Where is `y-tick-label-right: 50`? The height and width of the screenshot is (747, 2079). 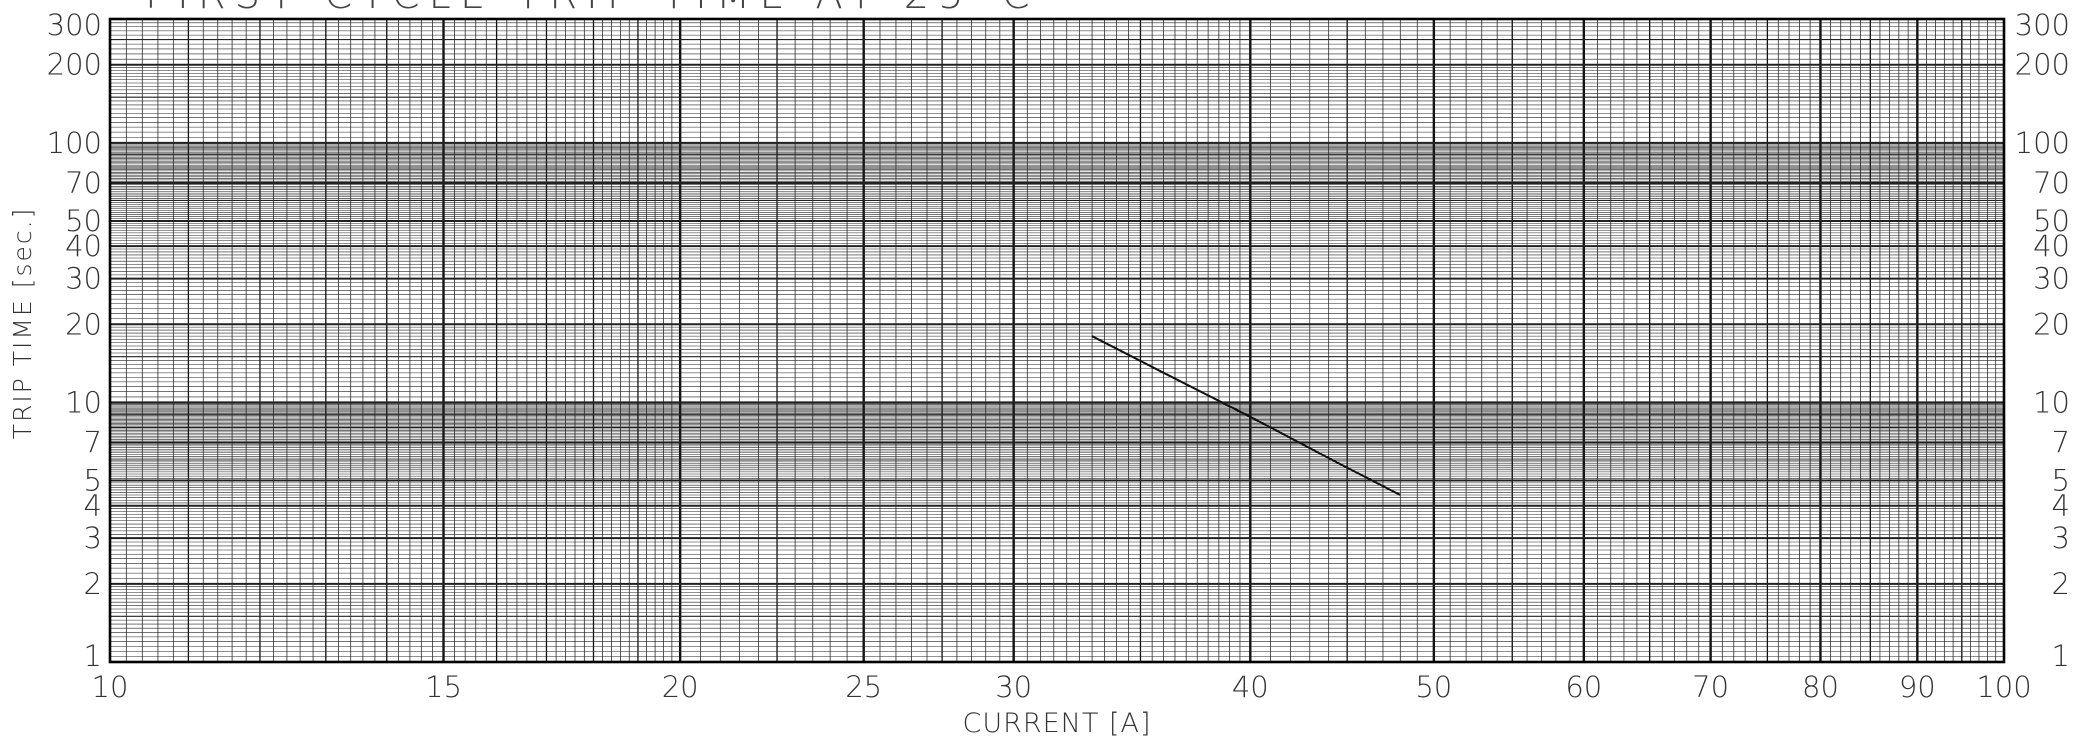 y-tick-label-right: 50 is located at coordinates (2051, 221).